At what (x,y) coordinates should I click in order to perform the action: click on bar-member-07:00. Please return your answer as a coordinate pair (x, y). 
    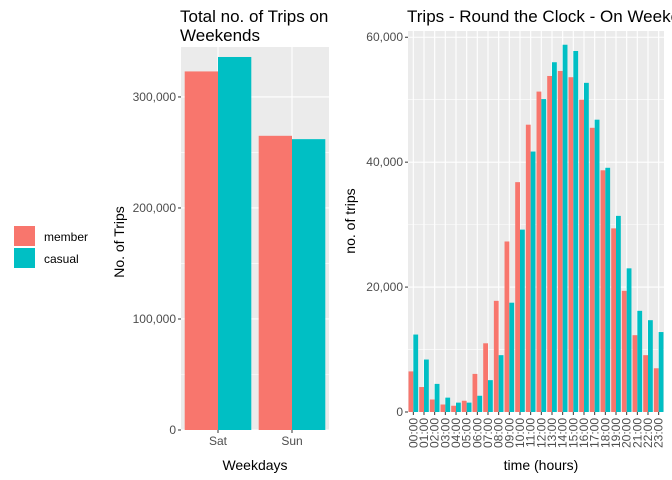
    Looking at the image, I should click on (485, 377).